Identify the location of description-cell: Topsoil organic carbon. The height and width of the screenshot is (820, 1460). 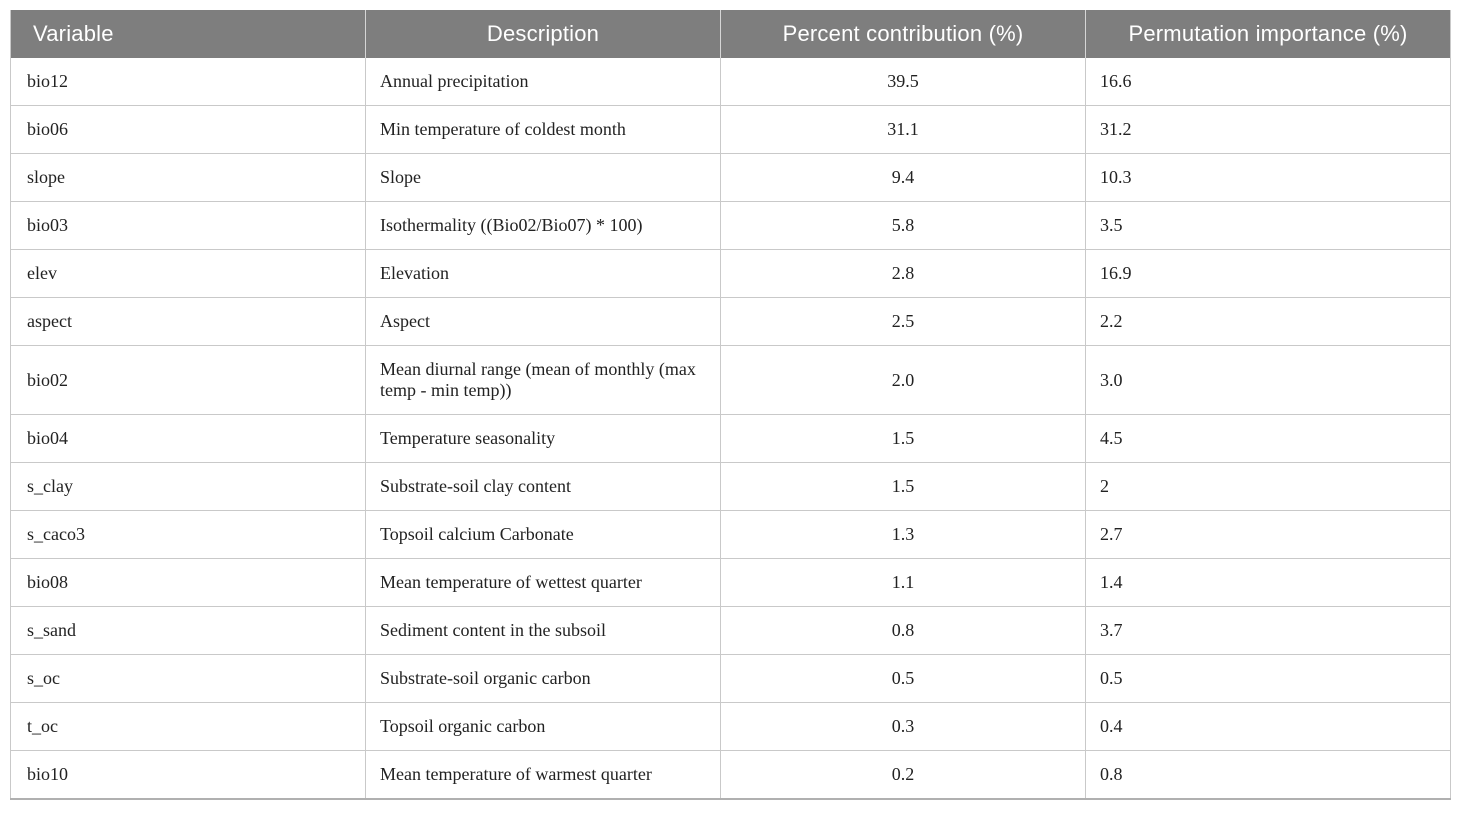
(543, 726).